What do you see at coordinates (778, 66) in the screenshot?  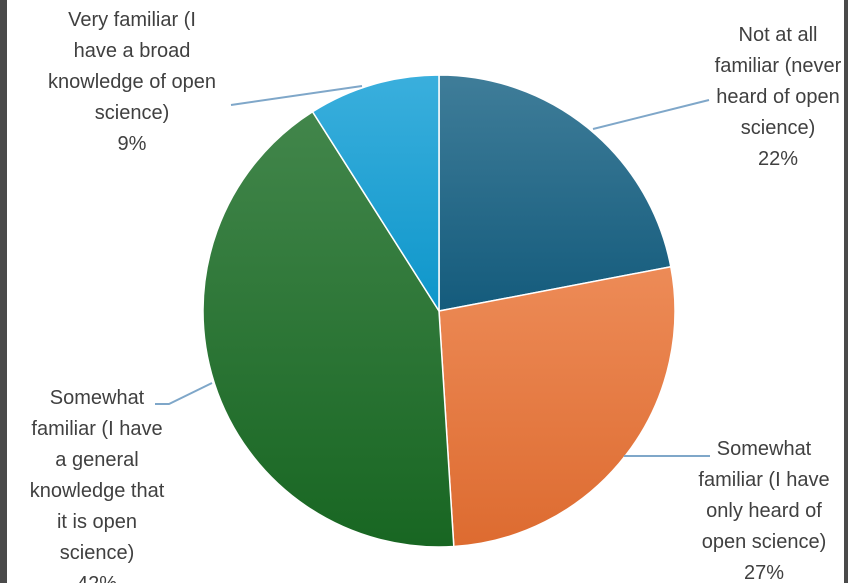 I see `data-label-line: familiar (never` at bounding box center [778, 66].